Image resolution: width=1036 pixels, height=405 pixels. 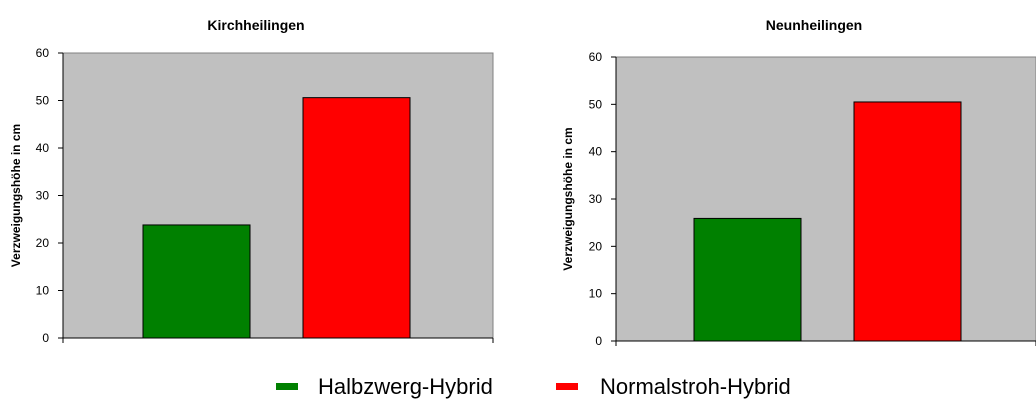 I want to click on legend: Halbzwerg-Hybrid Normalstroh-Hybrid, so click(x=533, y=386).